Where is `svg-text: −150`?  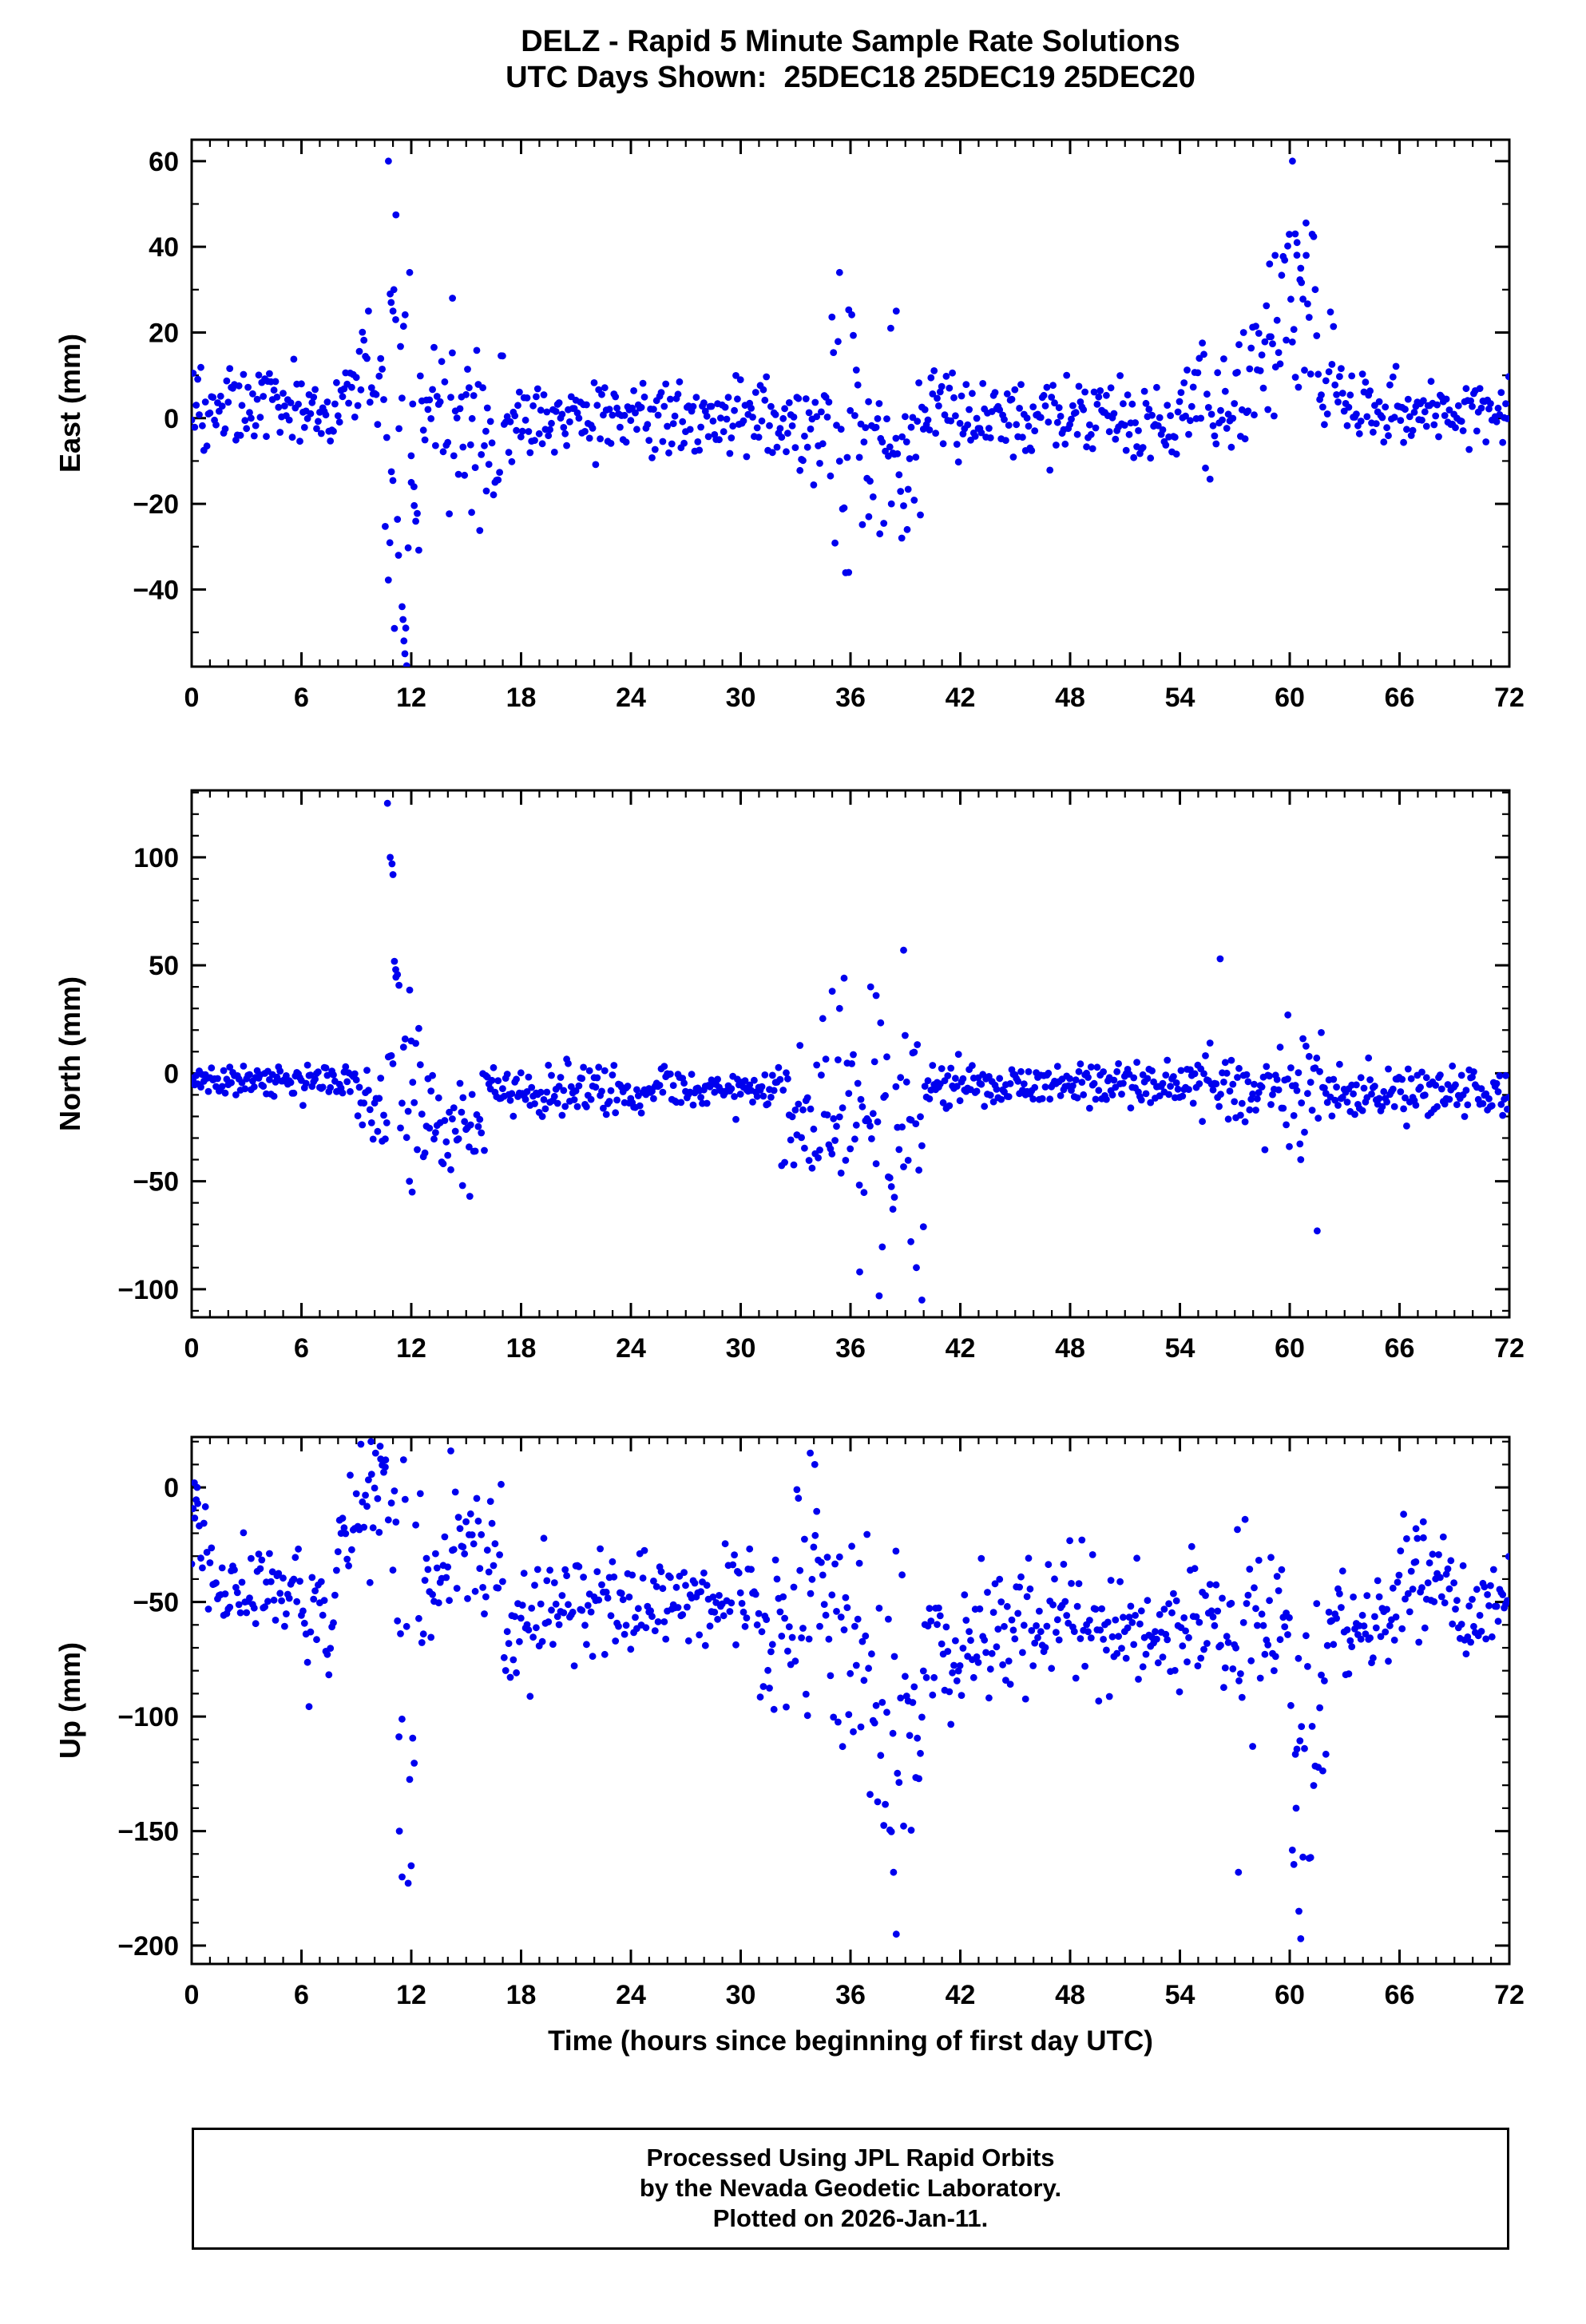 svg-text: −150 is located at coordinates (148, 1832).